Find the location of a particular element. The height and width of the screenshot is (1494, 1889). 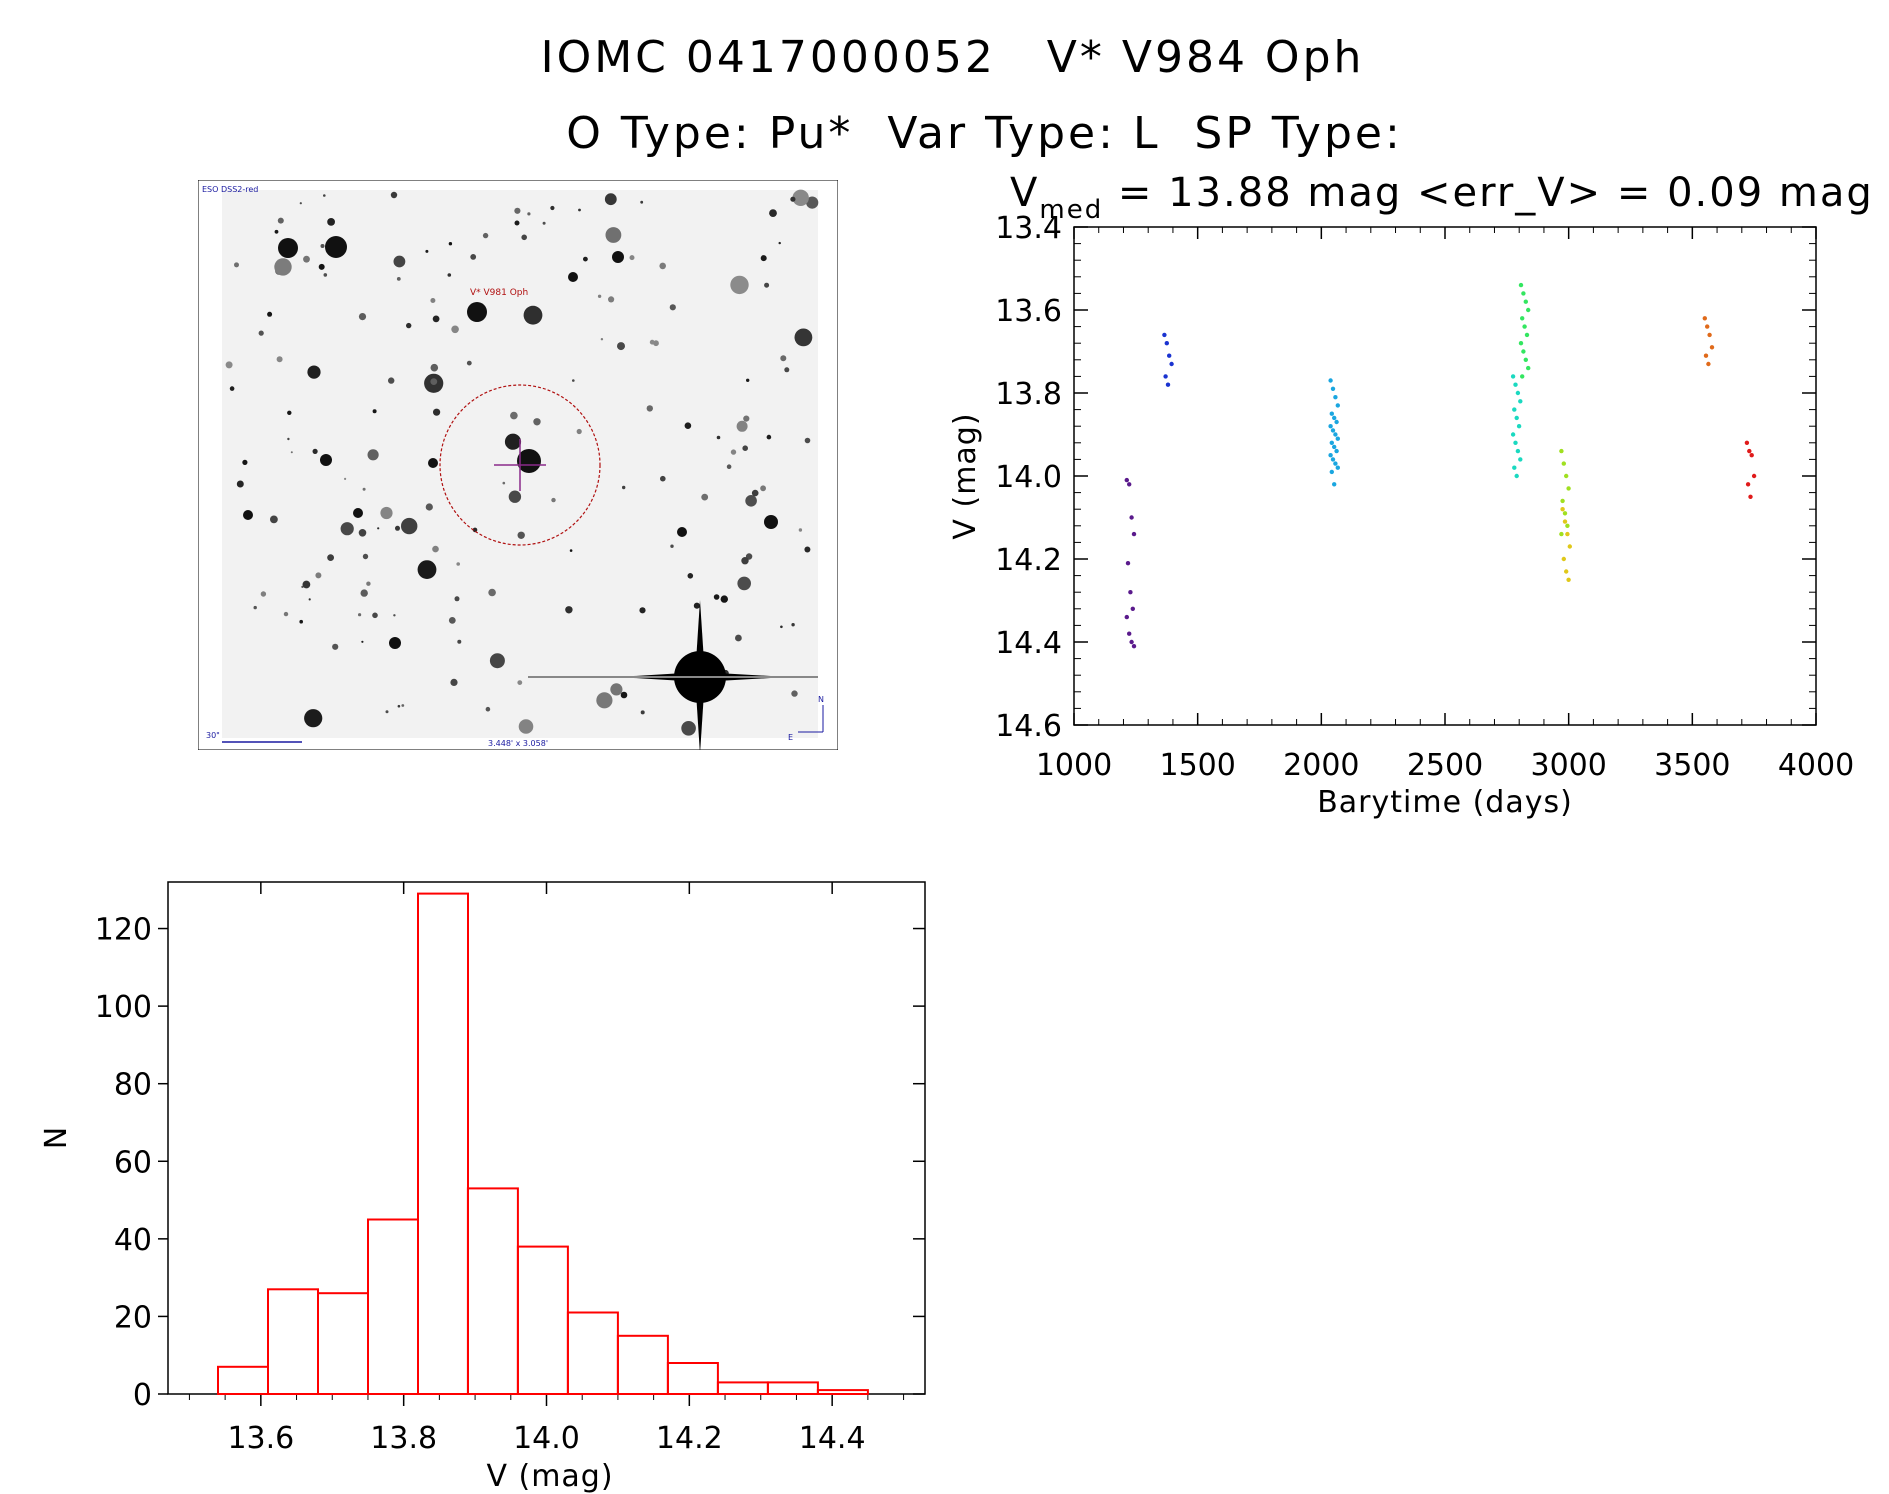

lightcurve-ylabel: V (mag) is located at coordinates (965, 475).